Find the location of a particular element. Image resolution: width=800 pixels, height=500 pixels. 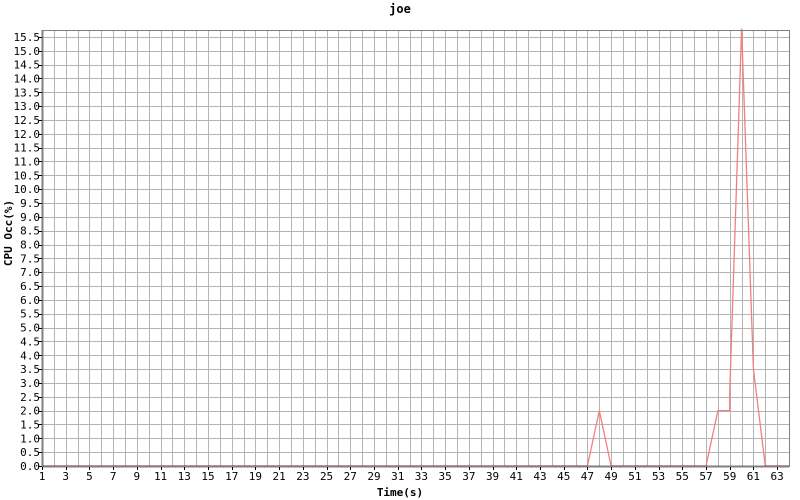

y-tick-label: 4.0 is located at coordinates (30, 355).